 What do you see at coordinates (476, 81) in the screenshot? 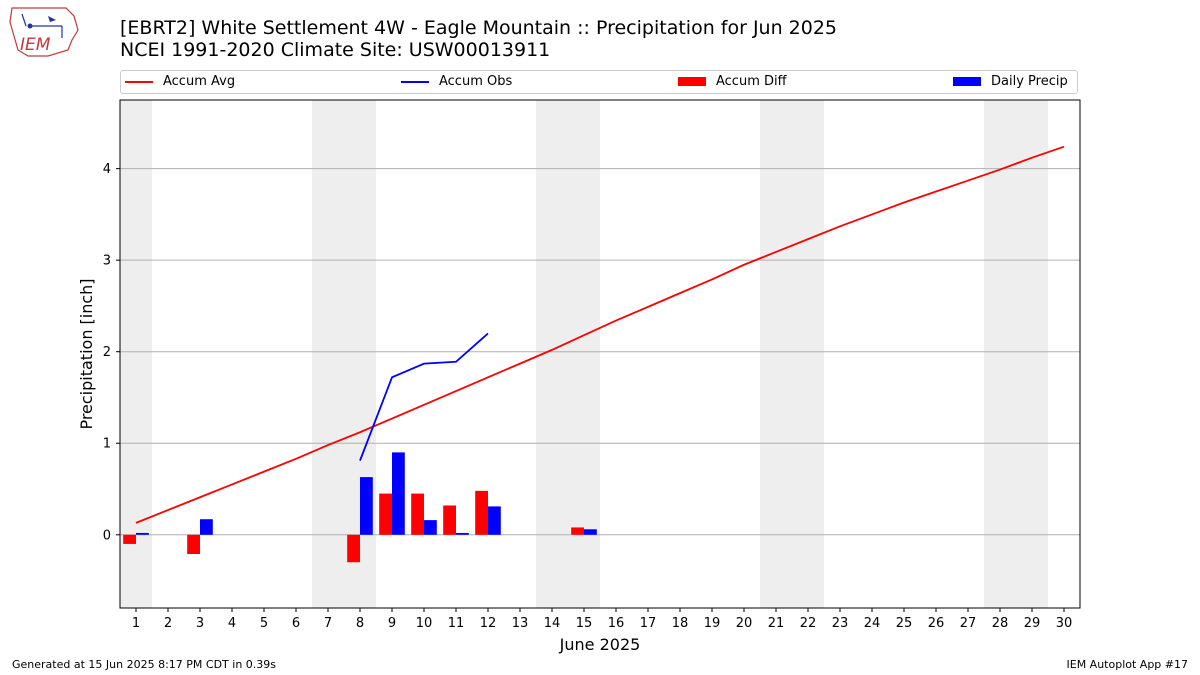
I see `legend-label-accum-obs: Accum Obs` at bounding box center [476, 81].